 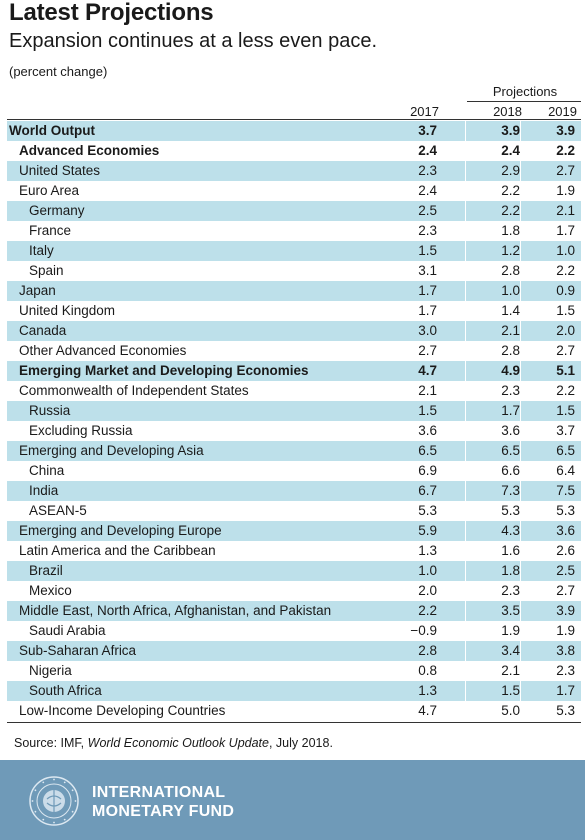 I want to click on row-value-2017: 2.0, so click(x=427, y=590).